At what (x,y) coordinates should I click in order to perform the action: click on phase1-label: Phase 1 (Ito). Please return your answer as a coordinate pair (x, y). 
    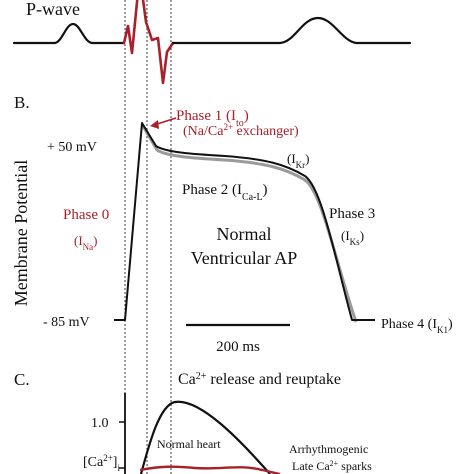
    Looking at the image, I should click on (212, 118).